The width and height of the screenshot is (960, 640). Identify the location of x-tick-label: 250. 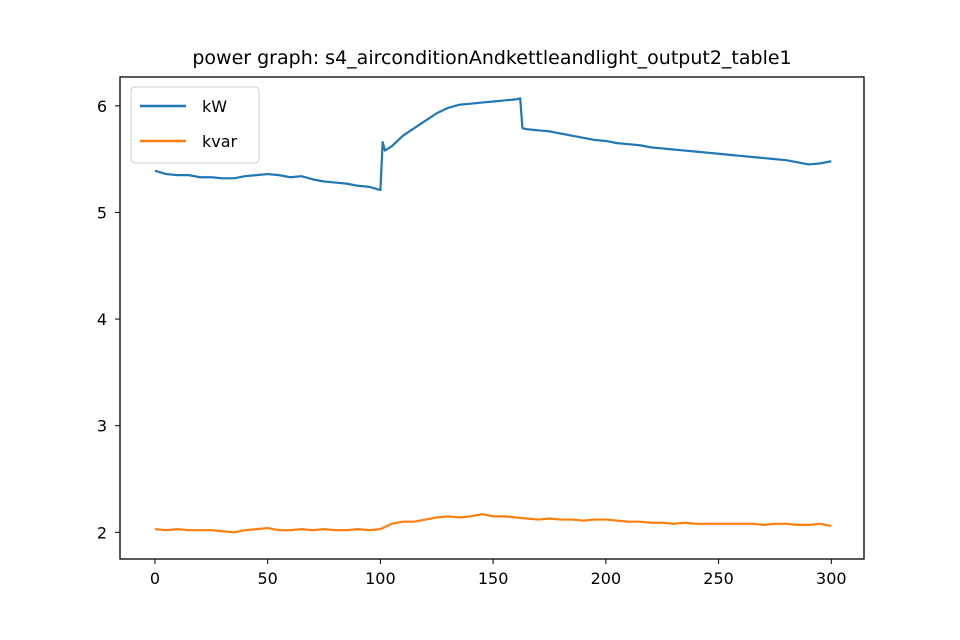
(718, 578).